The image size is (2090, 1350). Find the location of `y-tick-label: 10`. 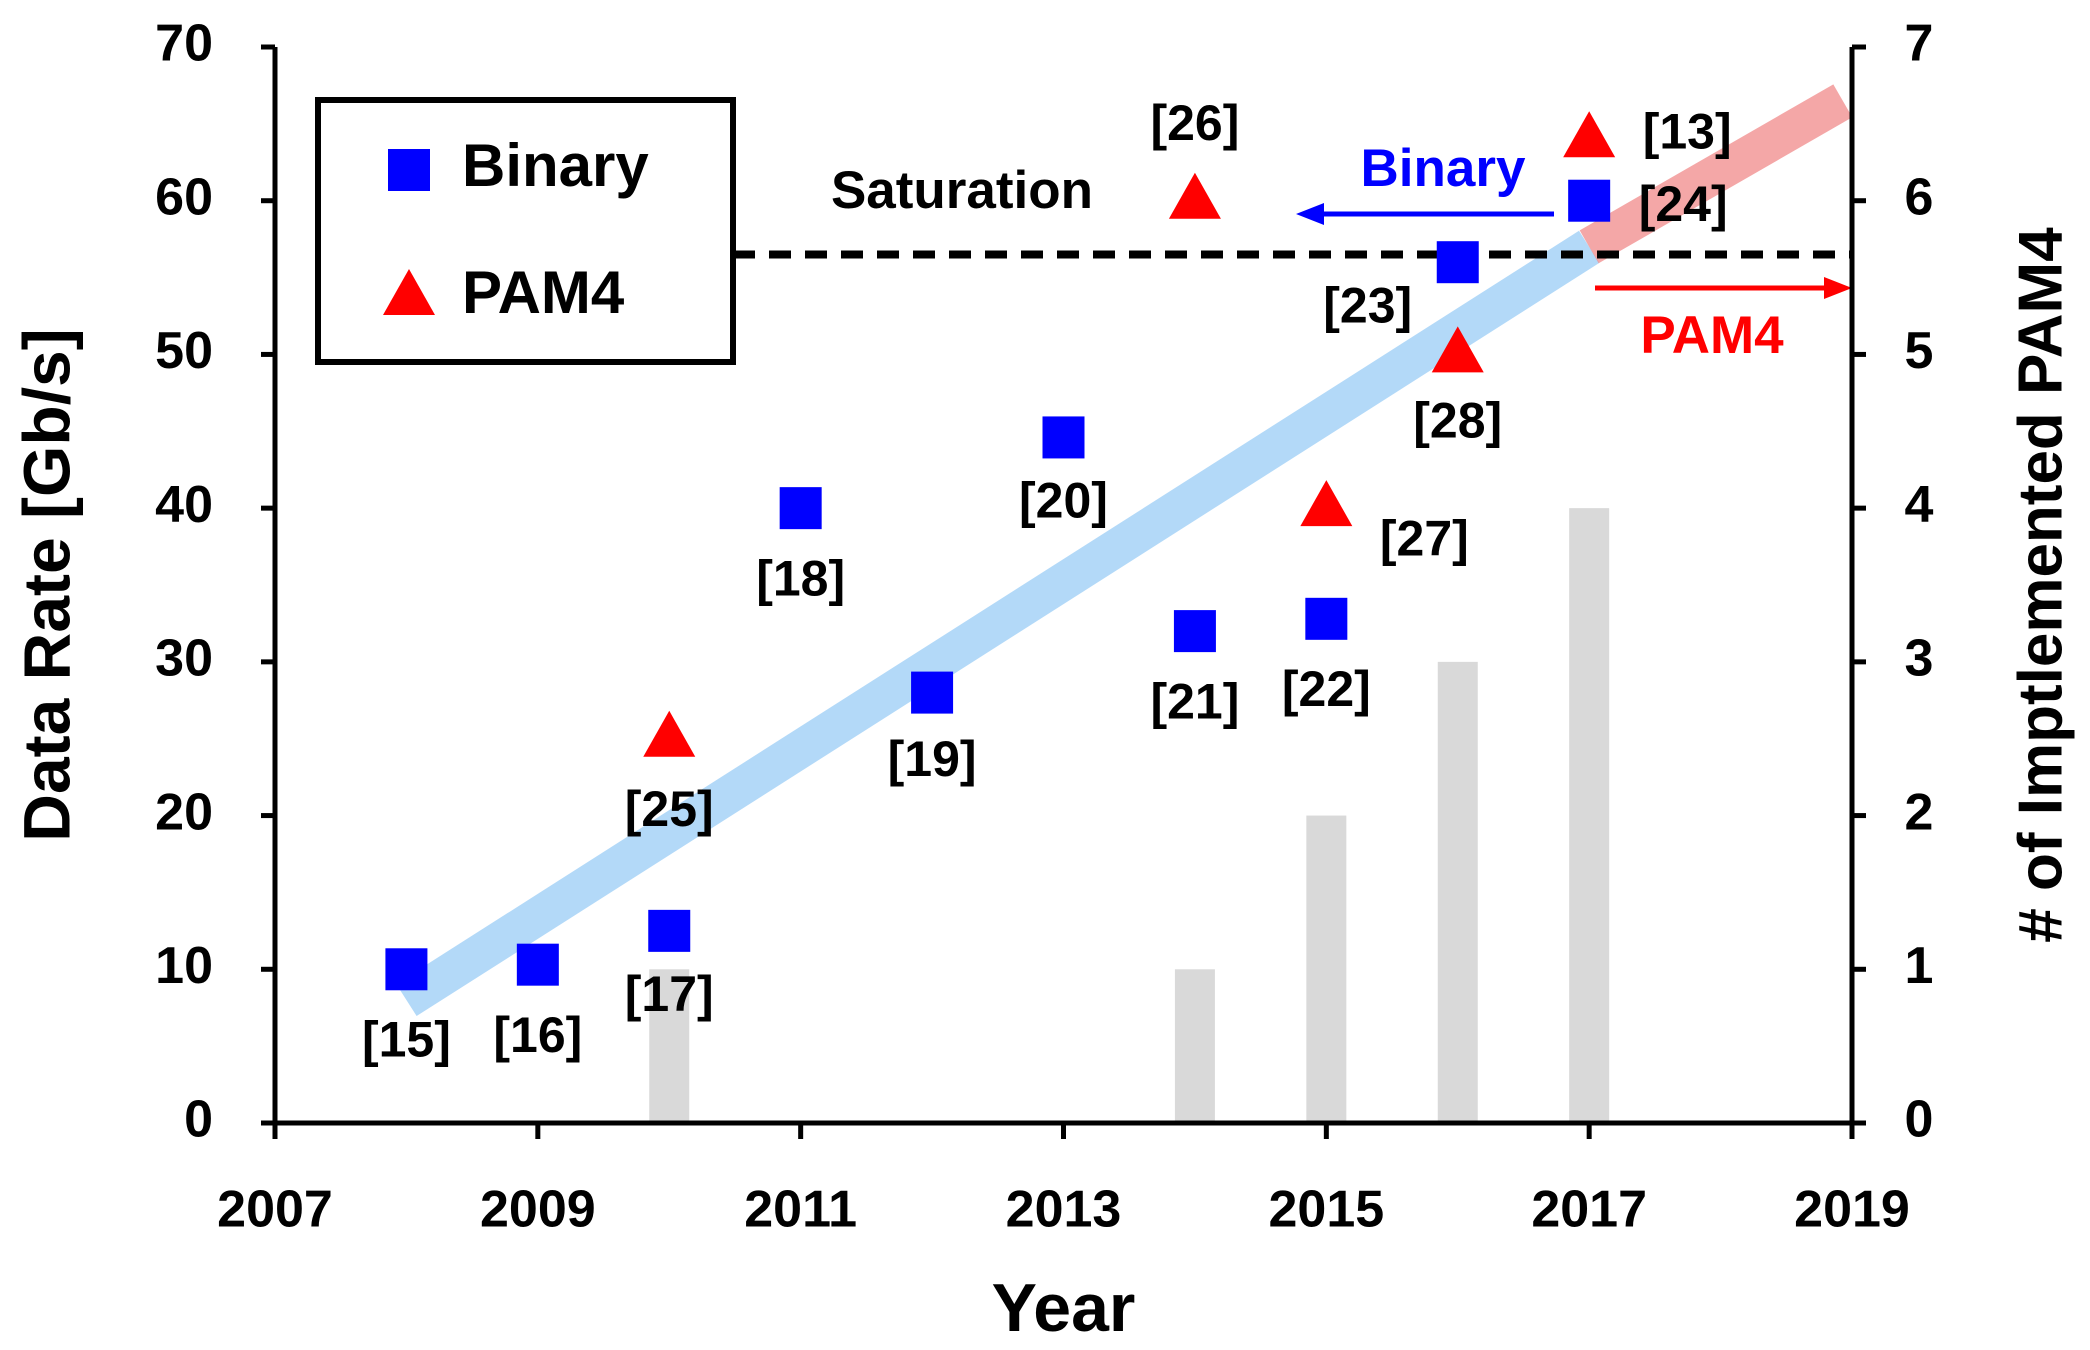

y-tick-label: 10 is located at coordinates (184, 966).